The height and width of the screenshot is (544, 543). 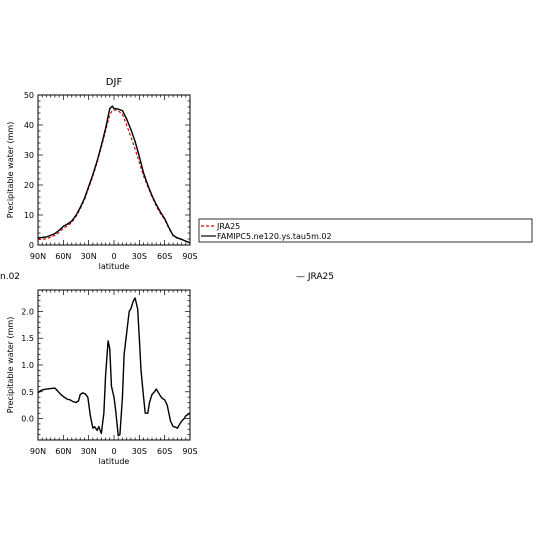 I want to click on top-chart-title: DJF, so click(x=114, y=82).